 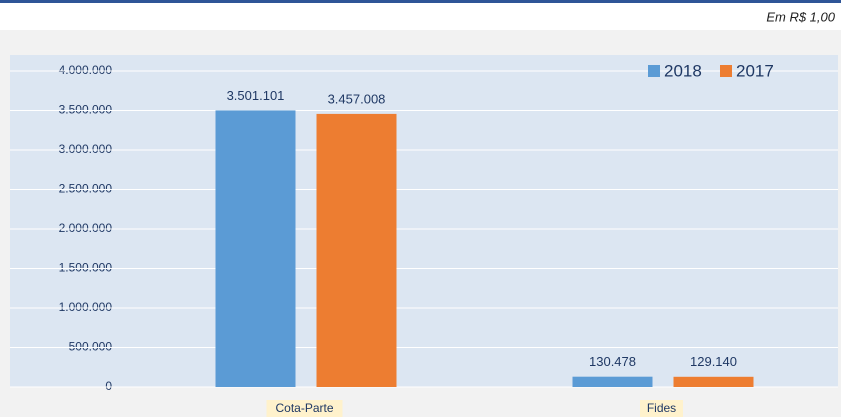 What do you see at coordinates (357, 98) in the screenshot?
I see `data-label: 3.457.008` at bounding box center [357, 98].